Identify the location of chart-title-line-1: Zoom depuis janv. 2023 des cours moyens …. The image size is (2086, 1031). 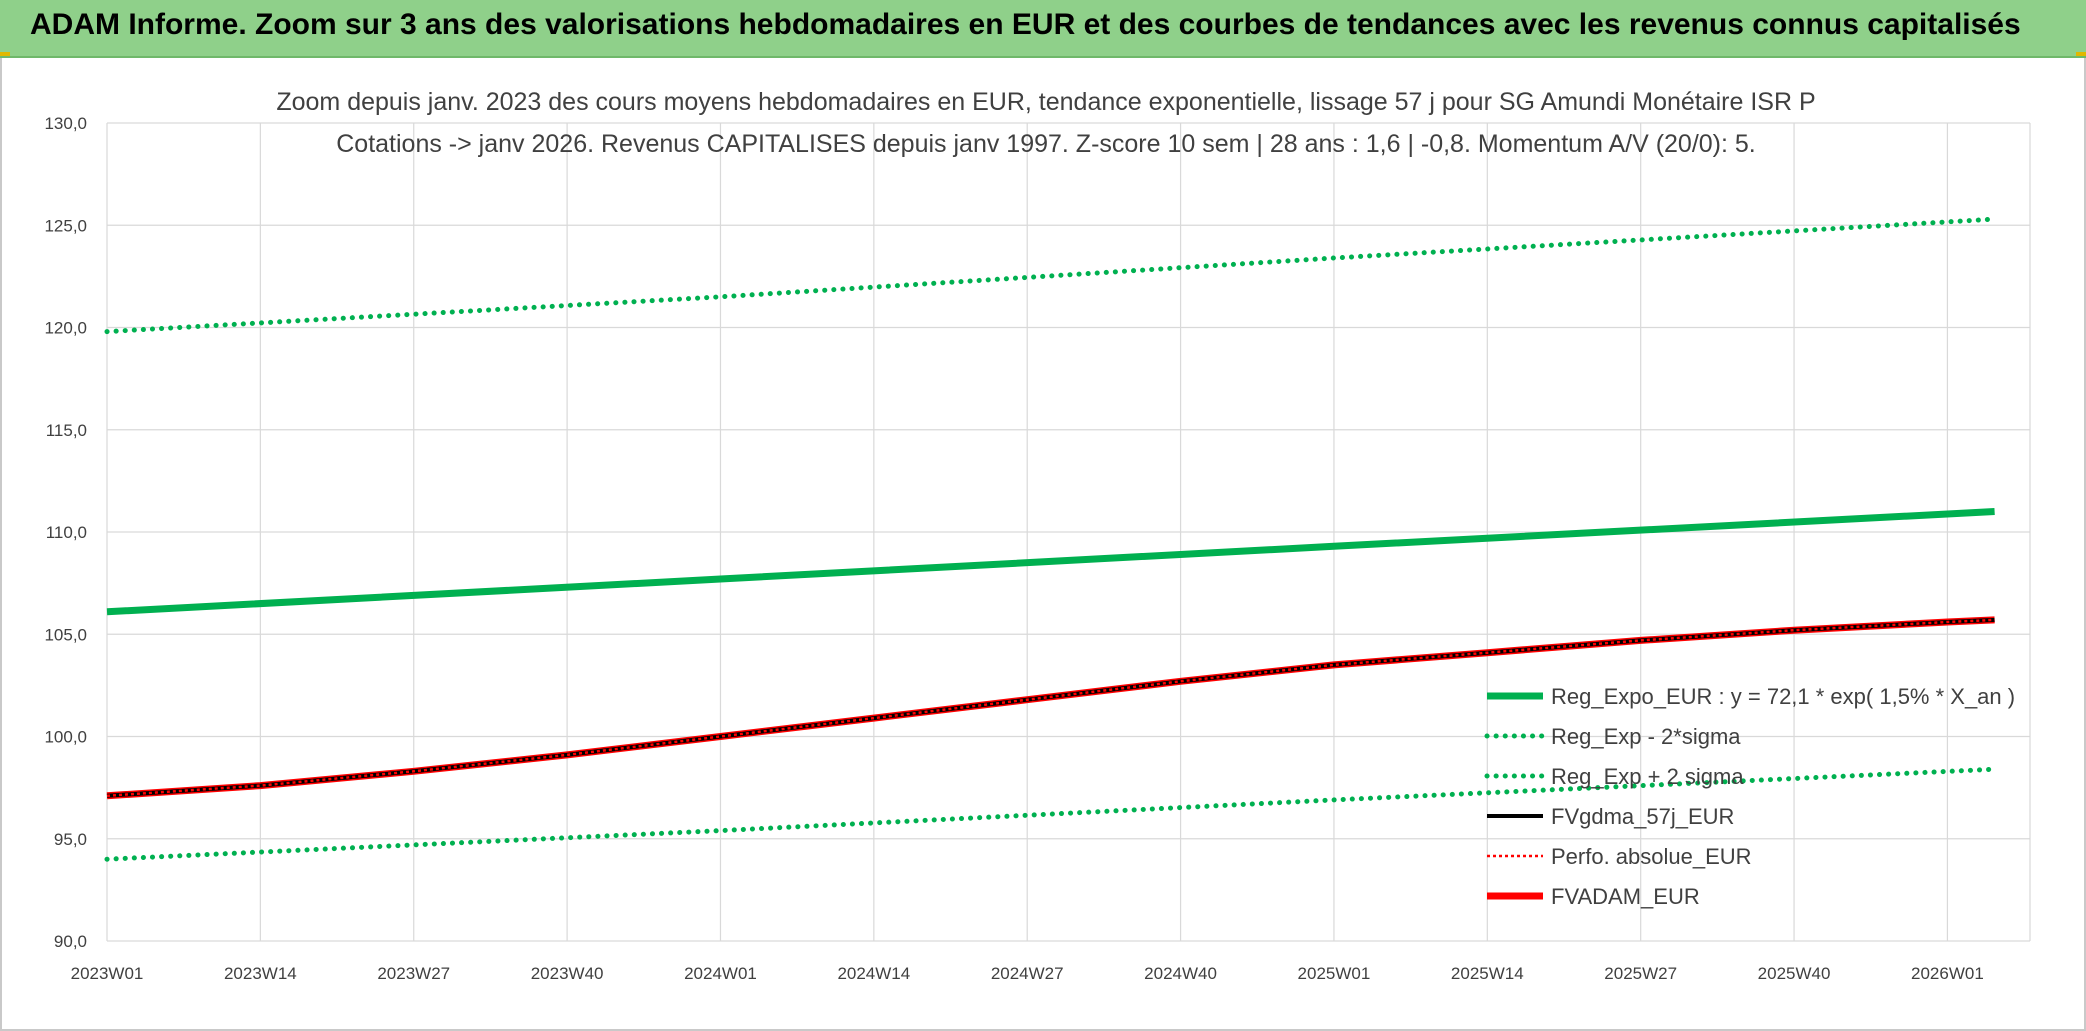
(1045, 102).